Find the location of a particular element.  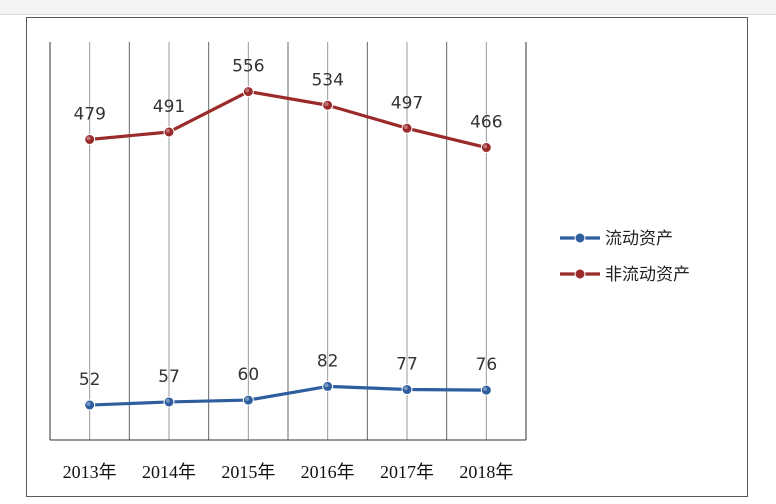

data-label: 57 is located at coordinates (169, 377).